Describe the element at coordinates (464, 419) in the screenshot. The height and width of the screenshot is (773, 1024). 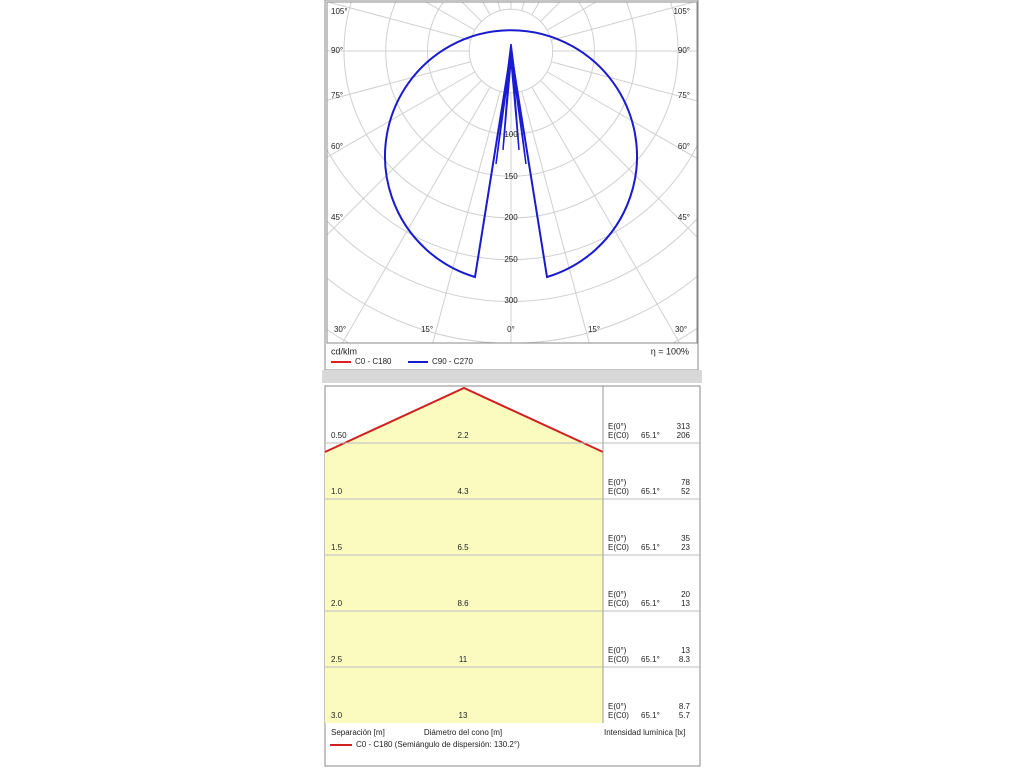
I see `cone-roof` at that location.